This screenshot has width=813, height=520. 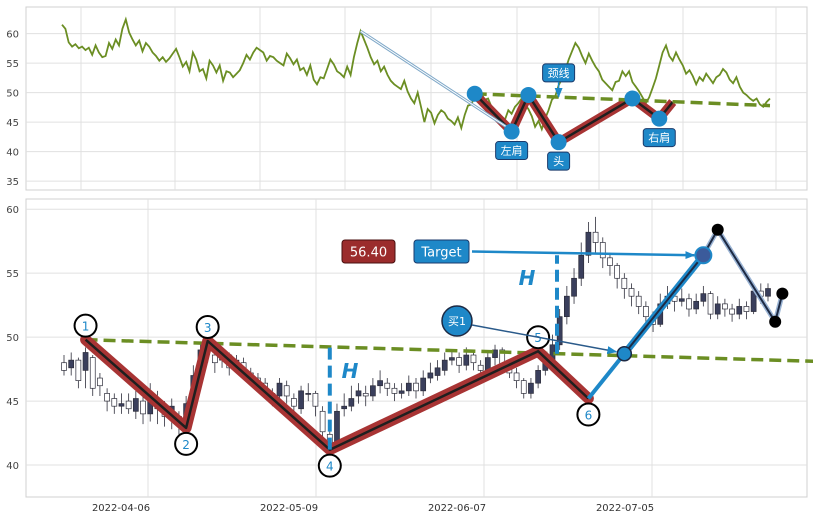 What do you see at coordinates (121, 508) in the screenshot?
I see `bottom-xtick-0: 2022-04-06` at bounding box center [121, 508].